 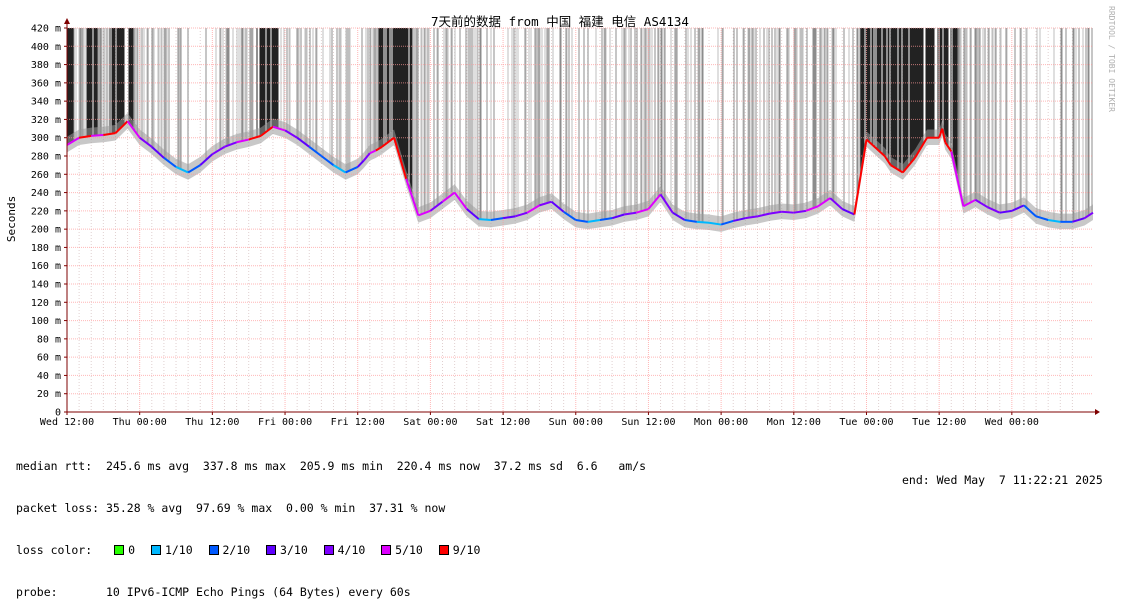 I want to click on y-tick-label: 320 m, so click(x=46, y=120).